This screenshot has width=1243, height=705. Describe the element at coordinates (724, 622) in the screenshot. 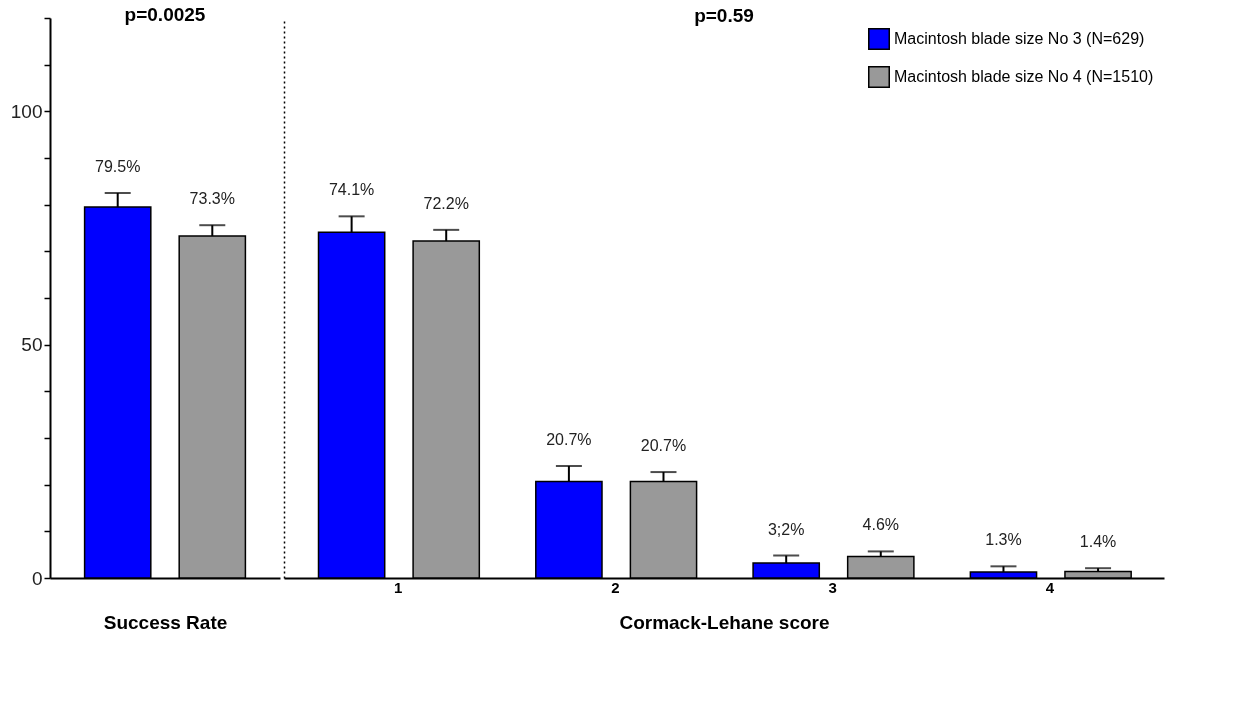

I see `x-axis-title: Cormack-Lehane score` at that location.